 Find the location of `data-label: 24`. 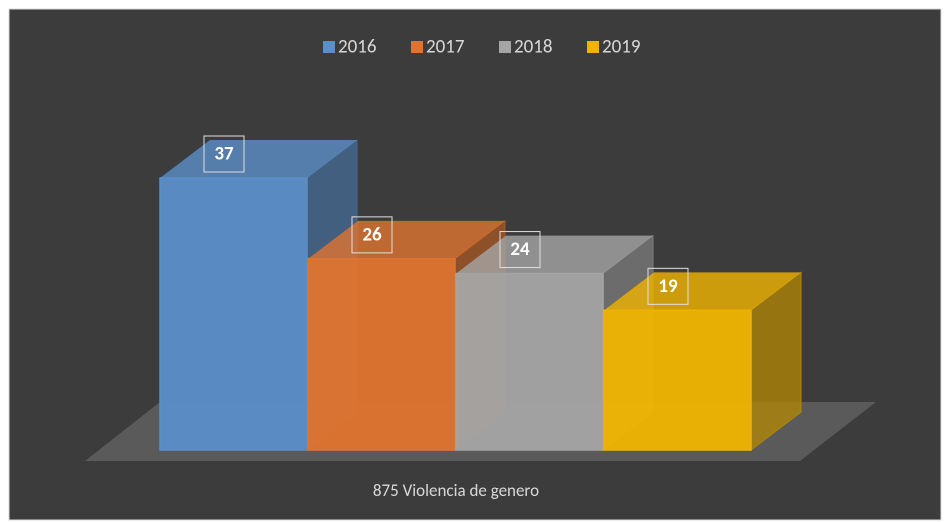

data-label: 24 is located at coordinates (520, 249).